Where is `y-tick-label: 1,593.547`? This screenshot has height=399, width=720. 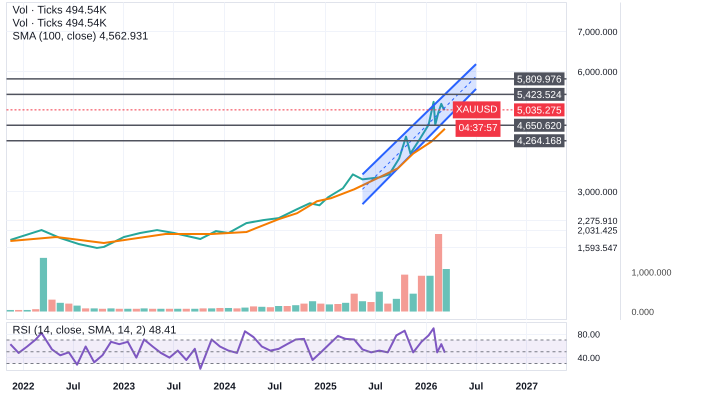 y-tick-label: 1,593.547 is located at coordinates (598, 248).